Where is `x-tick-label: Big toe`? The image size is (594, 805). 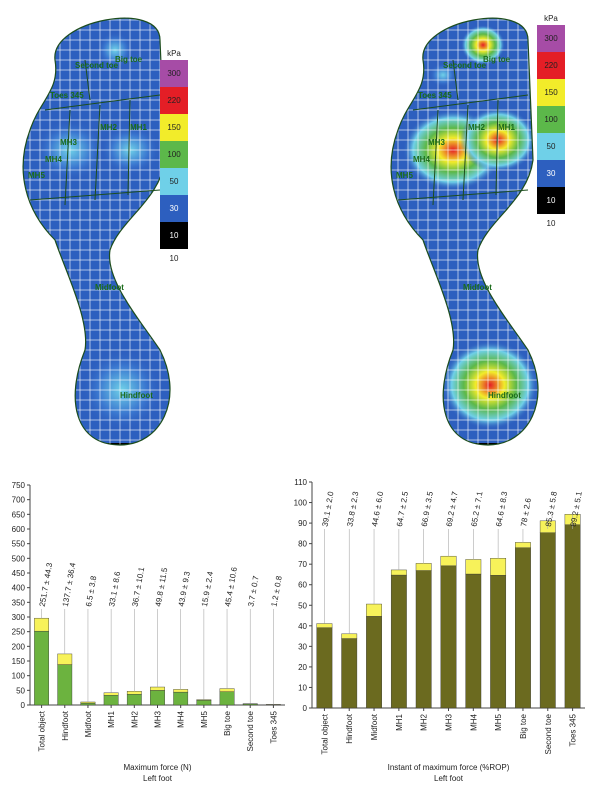 x-tick-label: Big toe is located at coordinates (523, 725).